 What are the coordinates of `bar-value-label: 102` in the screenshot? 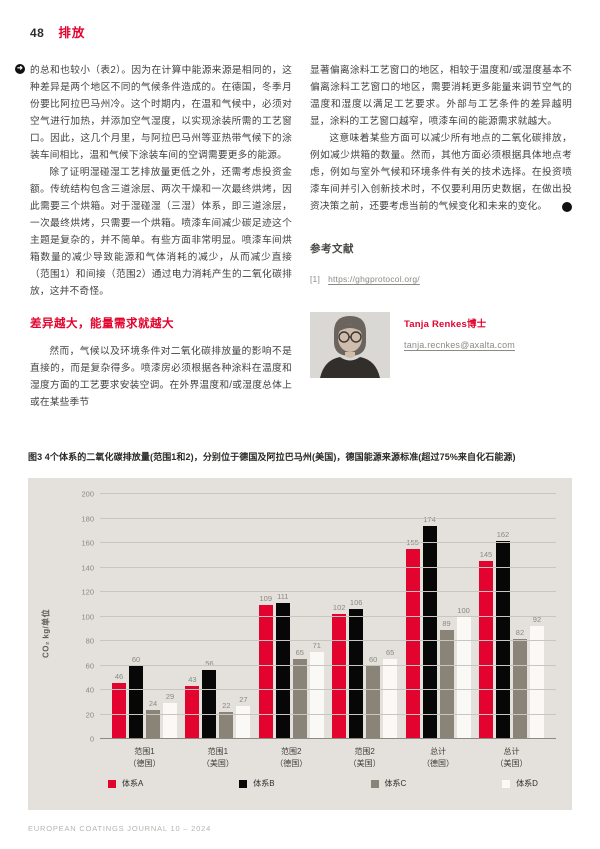 It's located at (339, 608).